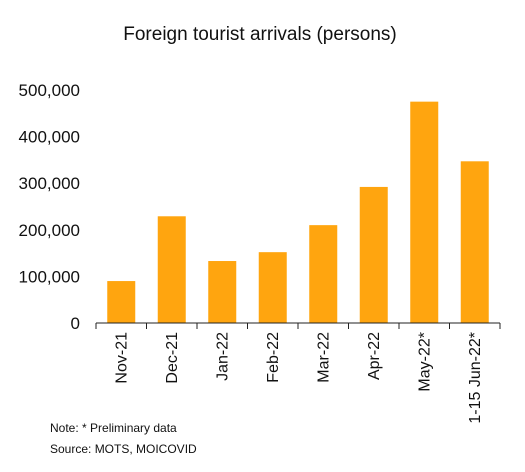 The width and height of the screenshot is (525, 472). I want to click on y-axis-tick-labels: 0 100,000 200,000 300,000 400,000 500,000, so click(49, 207).